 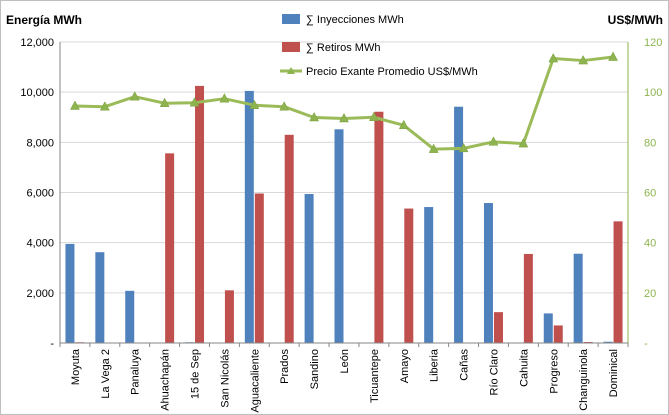 I want to click on legend-marker-price, so click(x=291, y=70).